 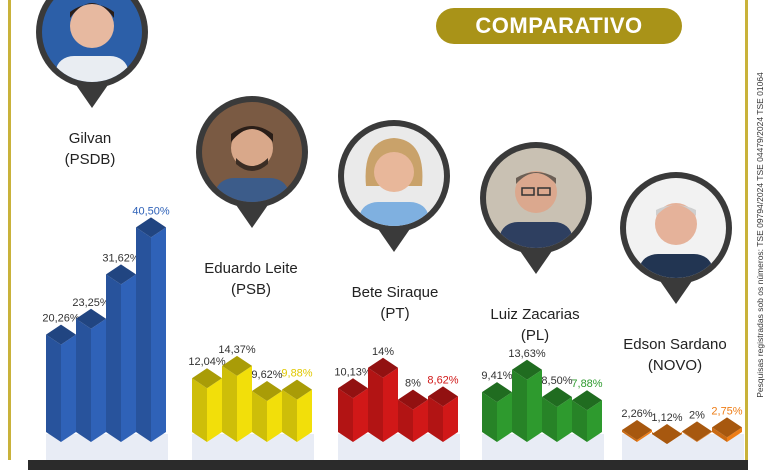 I want to click on data-label: 13,63%, so click(x=527, y=354).